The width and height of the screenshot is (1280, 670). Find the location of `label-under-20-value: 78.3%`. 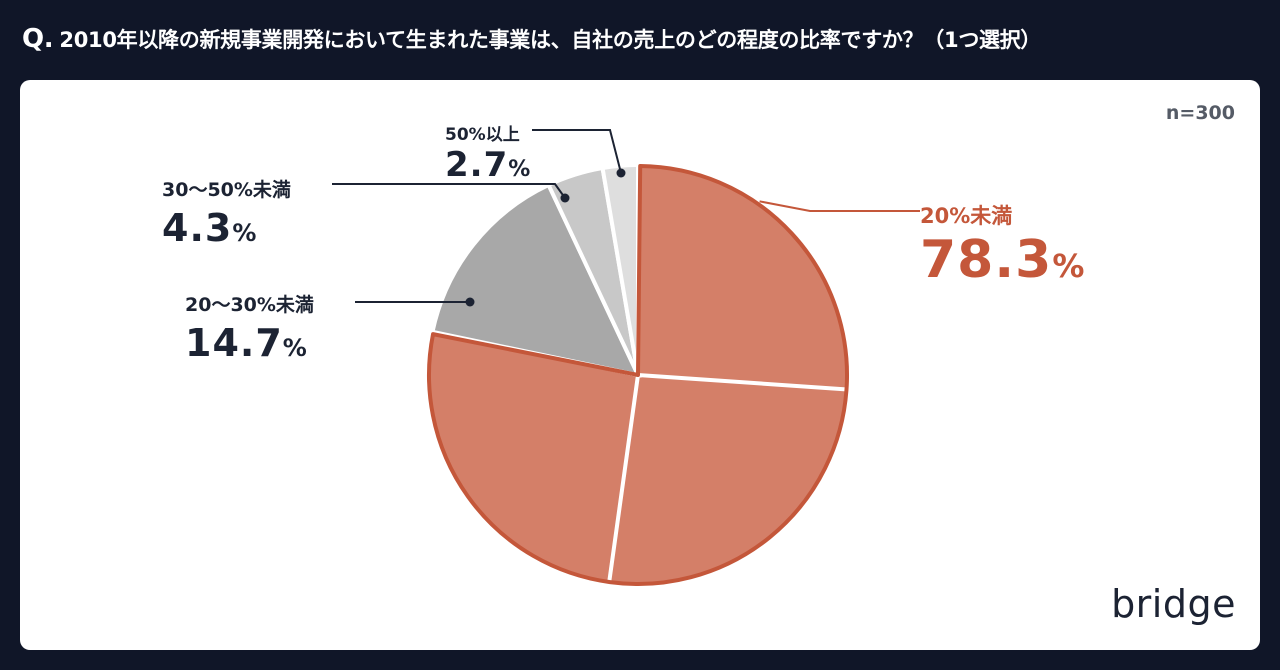

label-under-20-value: 78.3% is located at coordinates (1002, 260).